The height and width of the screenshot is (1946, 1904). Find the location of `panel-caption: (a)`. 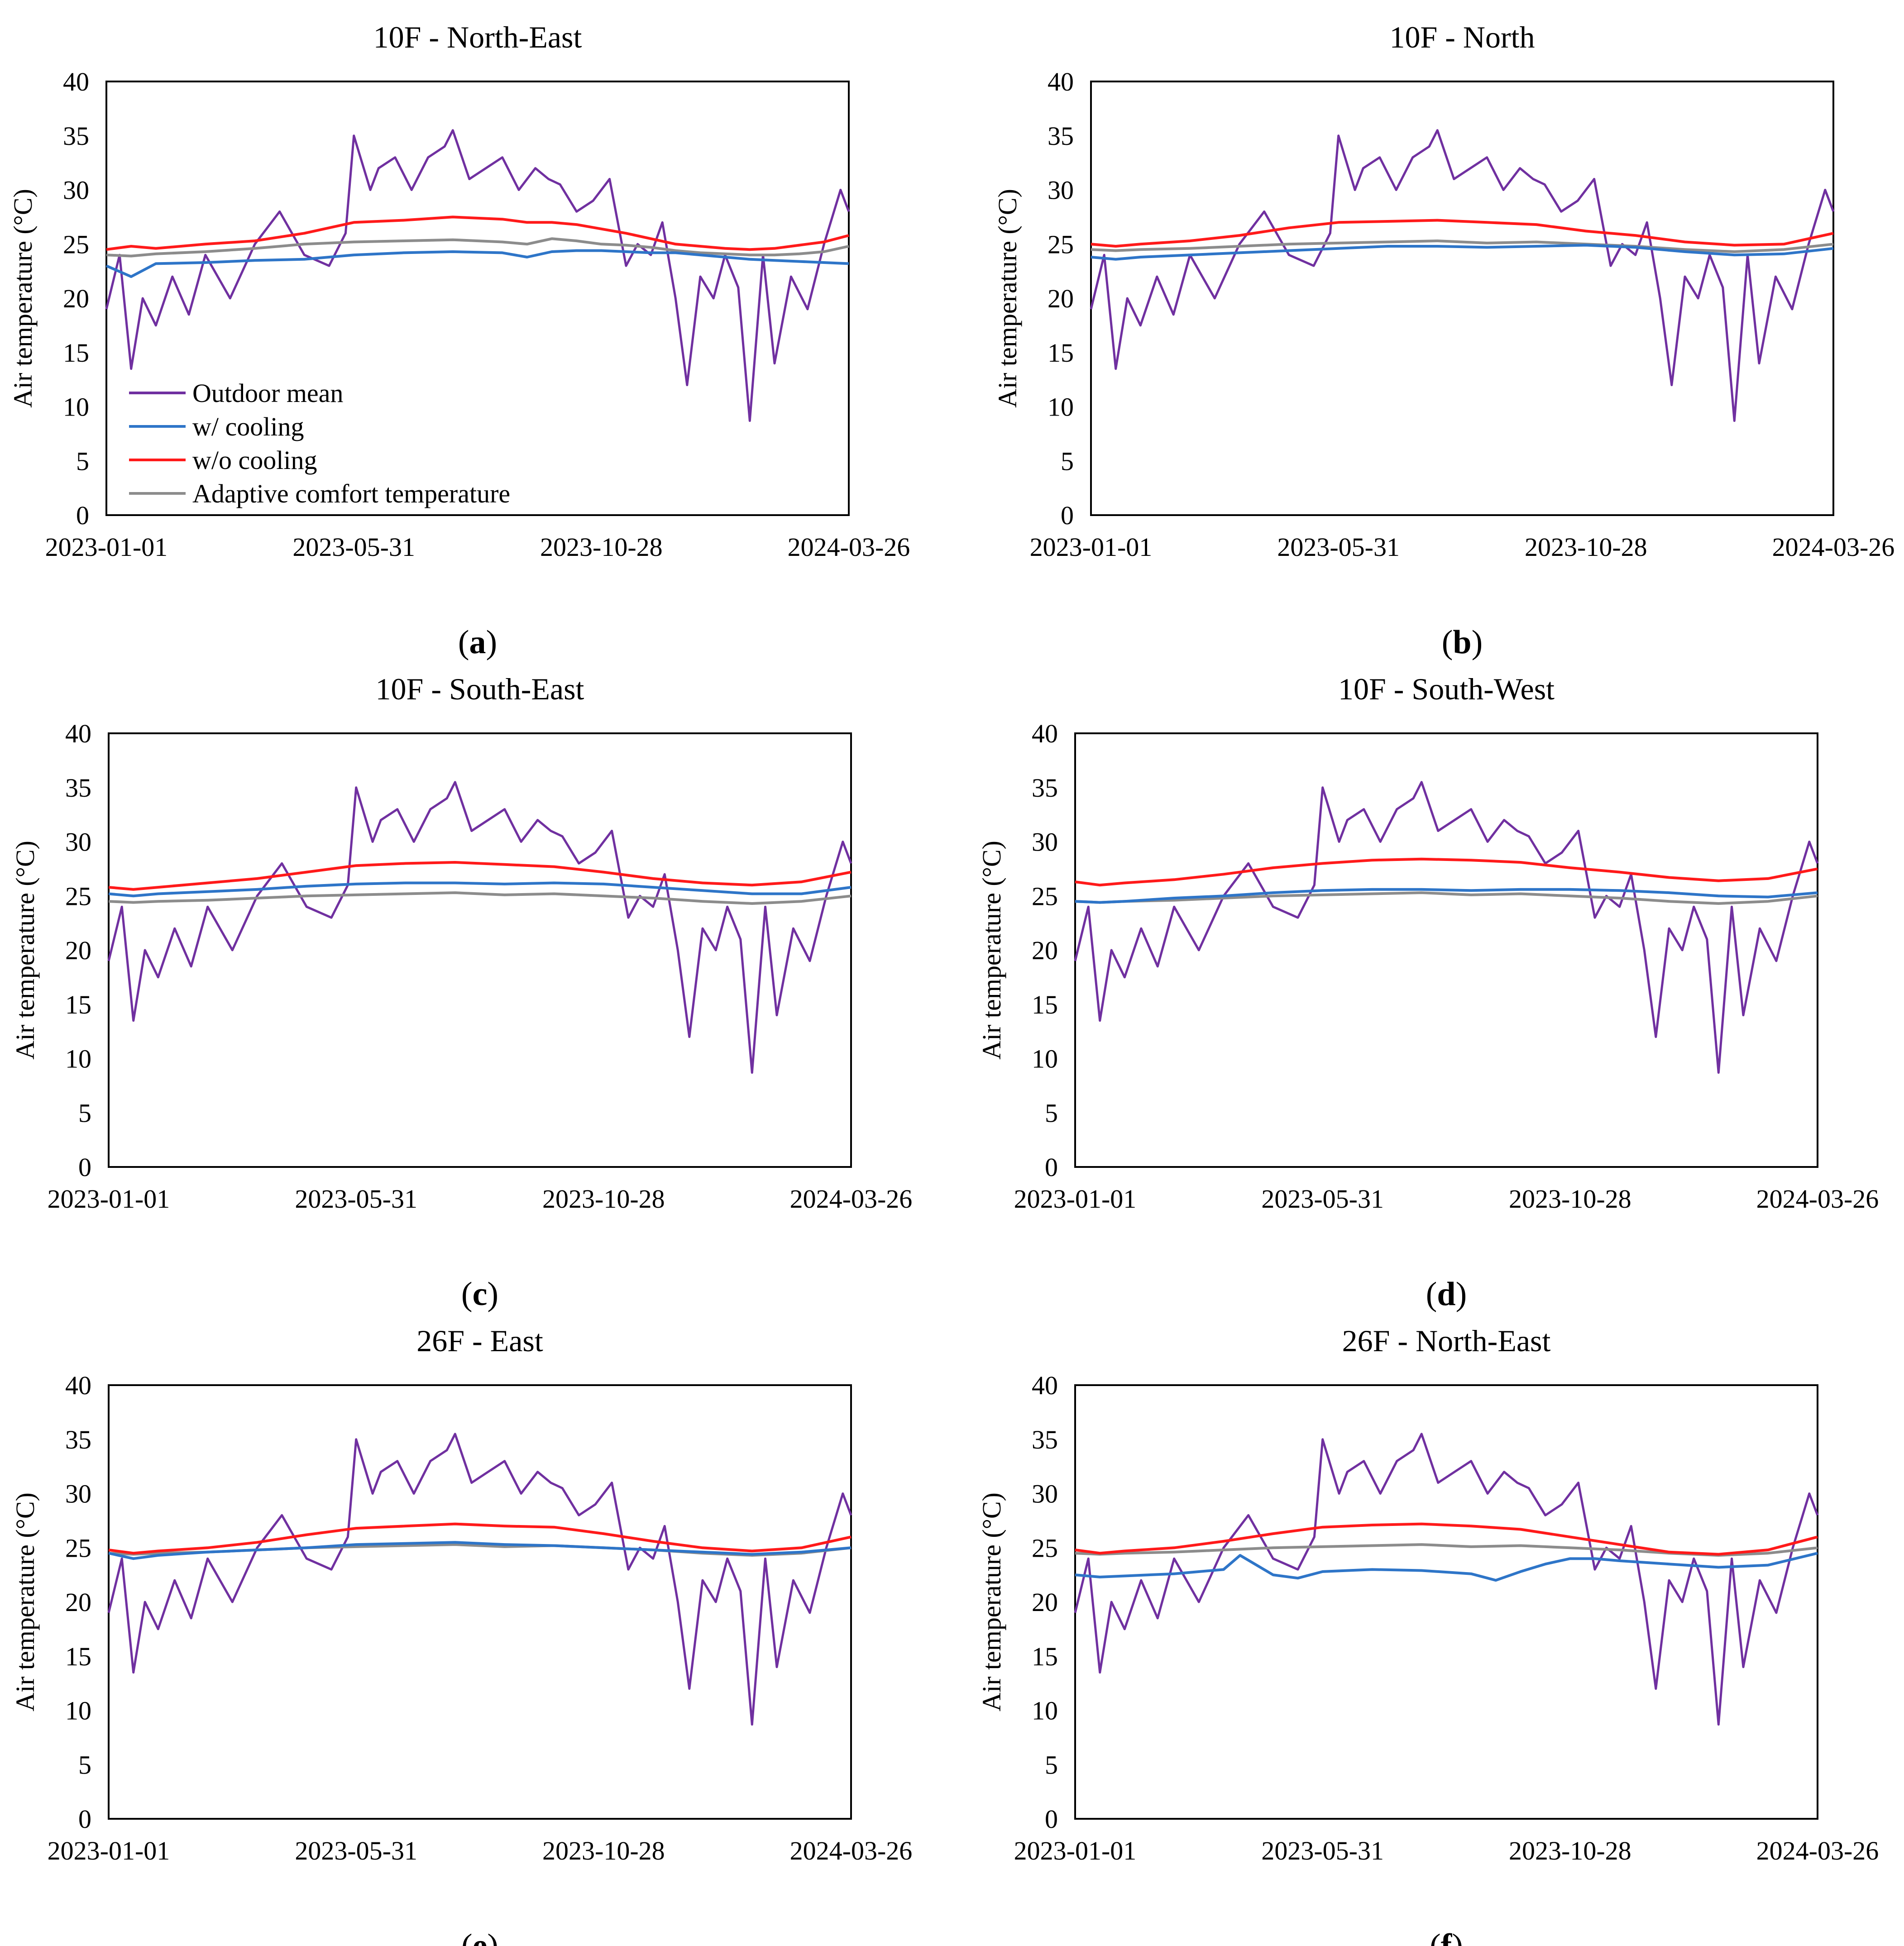

panel-caption: (a) is located at coordinates (478, 642).